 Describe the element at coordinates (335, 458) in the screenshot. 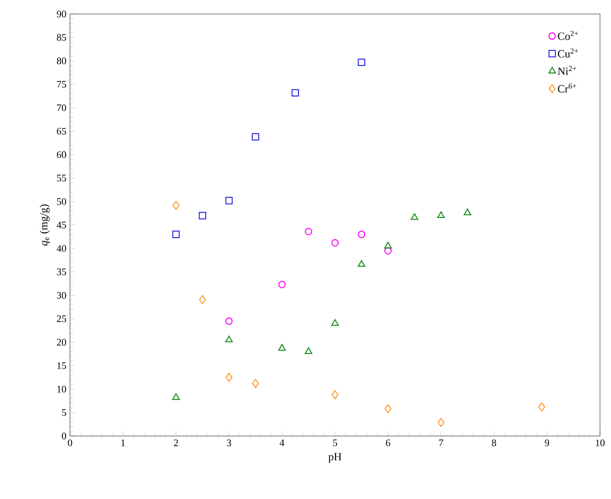

I see `x-axis-title: pH` at that location.